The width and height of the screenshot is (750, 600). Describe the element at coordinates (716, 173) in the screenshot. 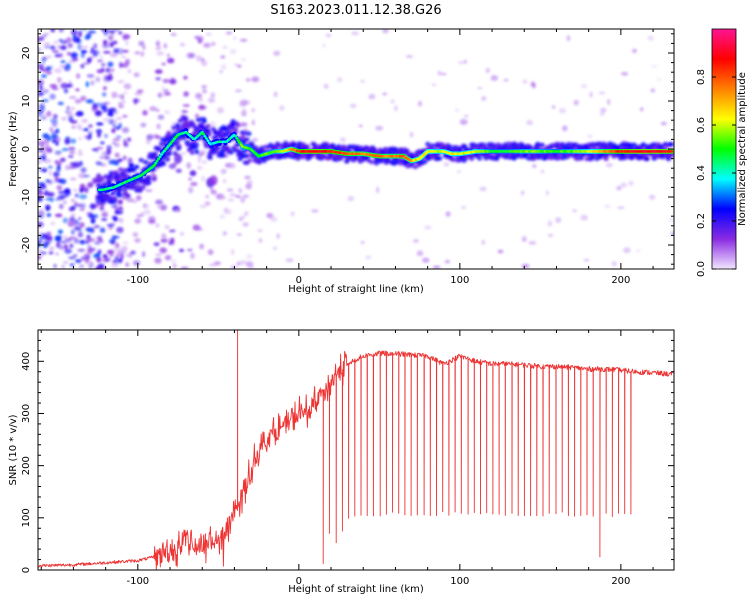

I see `colorbar-ticks: 0.0 0.2 0.4 0.6 0.8` at that location.